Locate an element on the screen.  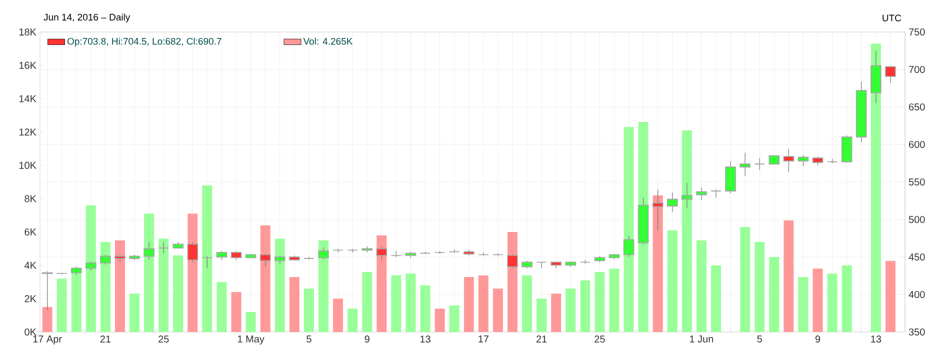
y2-tick-label: 600 is located at coordinates (917, 144).